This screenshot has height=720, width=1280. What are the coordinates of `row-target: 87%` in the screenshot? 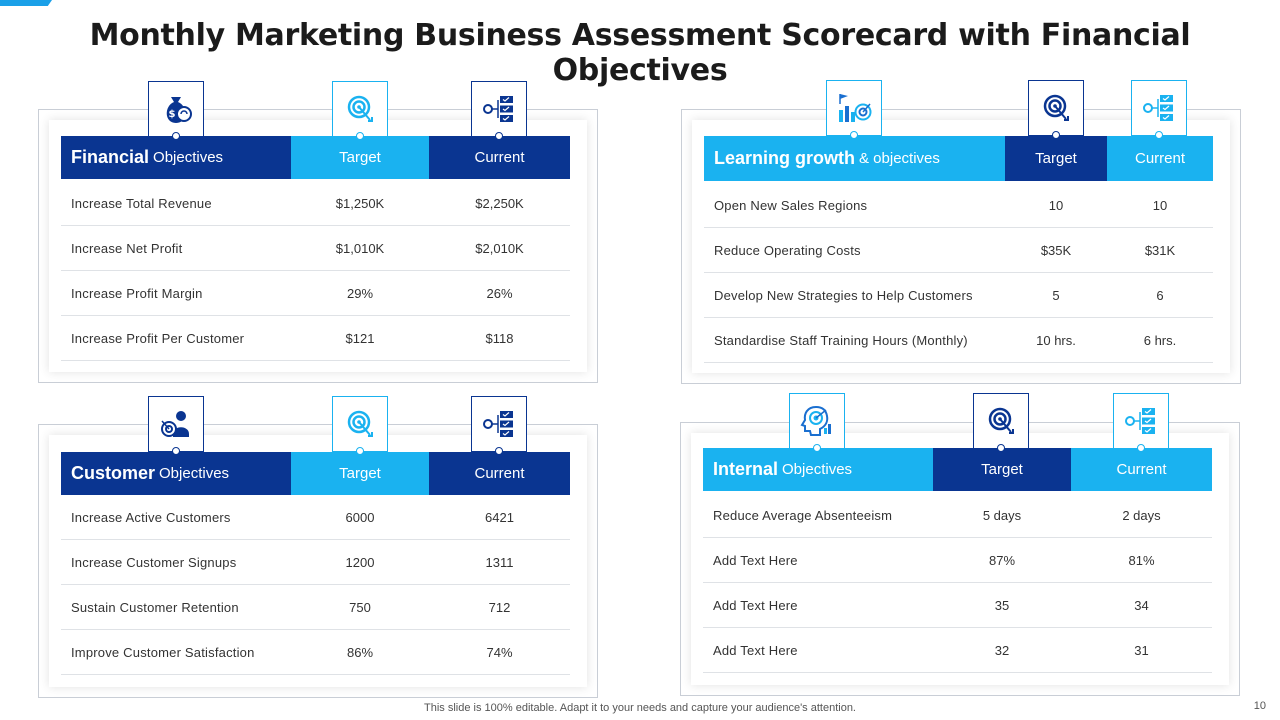 It's located at (1002, 560).